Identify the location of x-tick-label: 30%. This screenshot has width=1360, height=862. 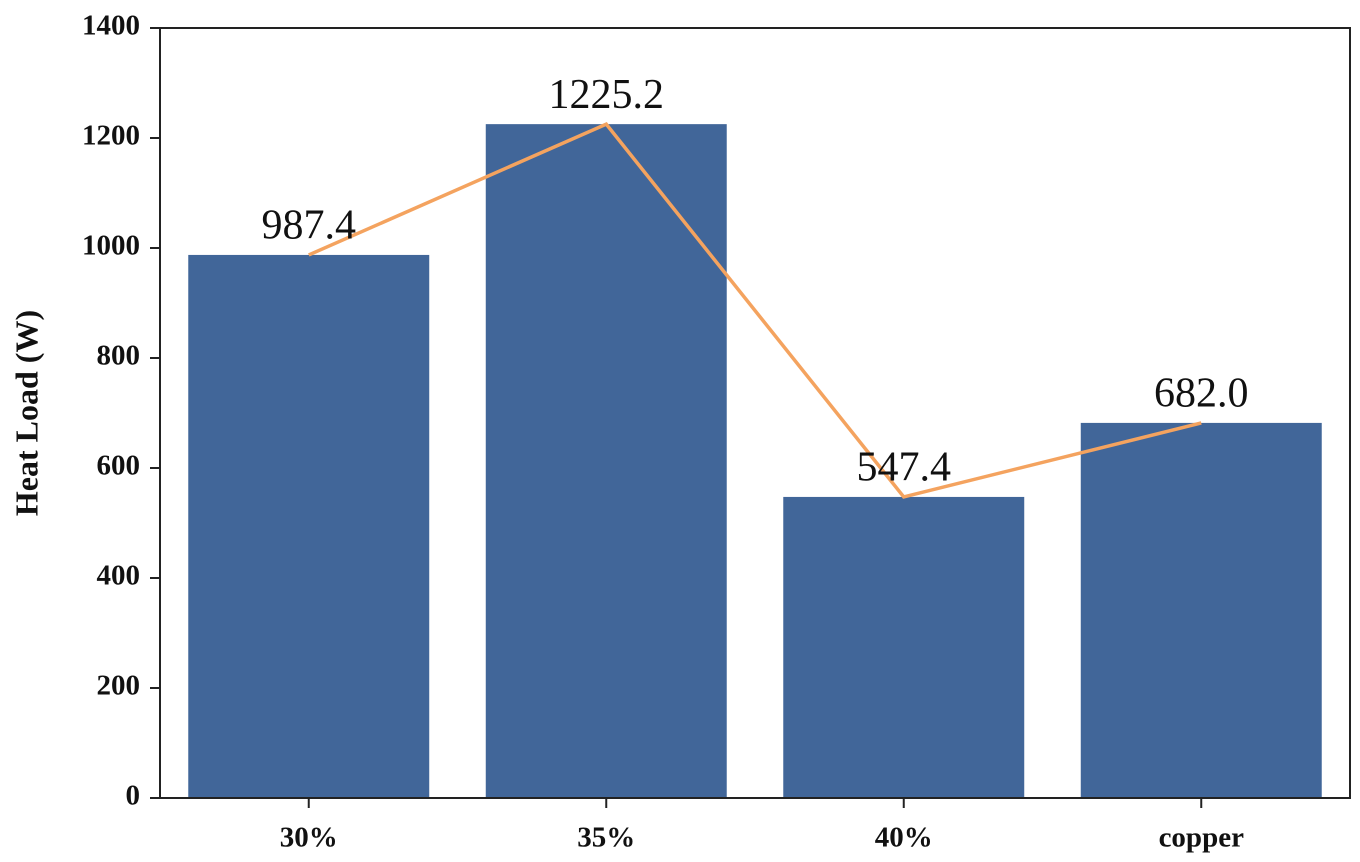
(309, 838).